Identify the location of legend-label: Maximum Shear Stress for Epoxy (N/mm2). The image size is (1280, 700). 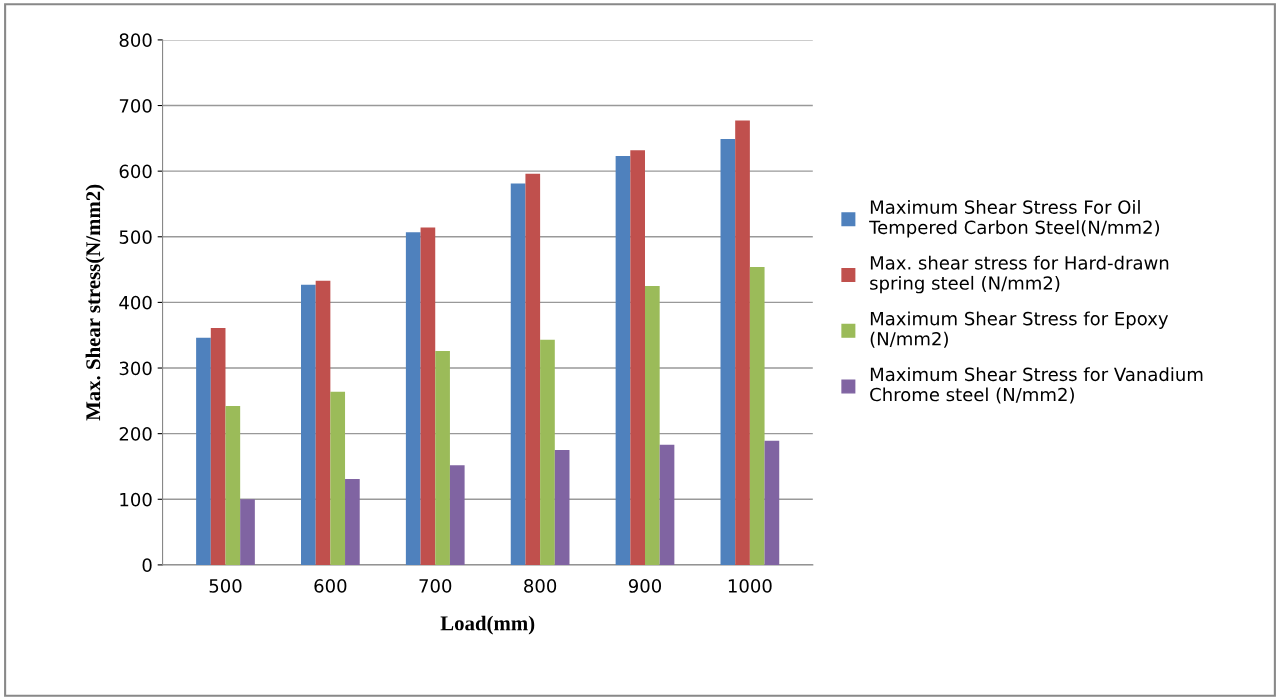
(1019, 329).